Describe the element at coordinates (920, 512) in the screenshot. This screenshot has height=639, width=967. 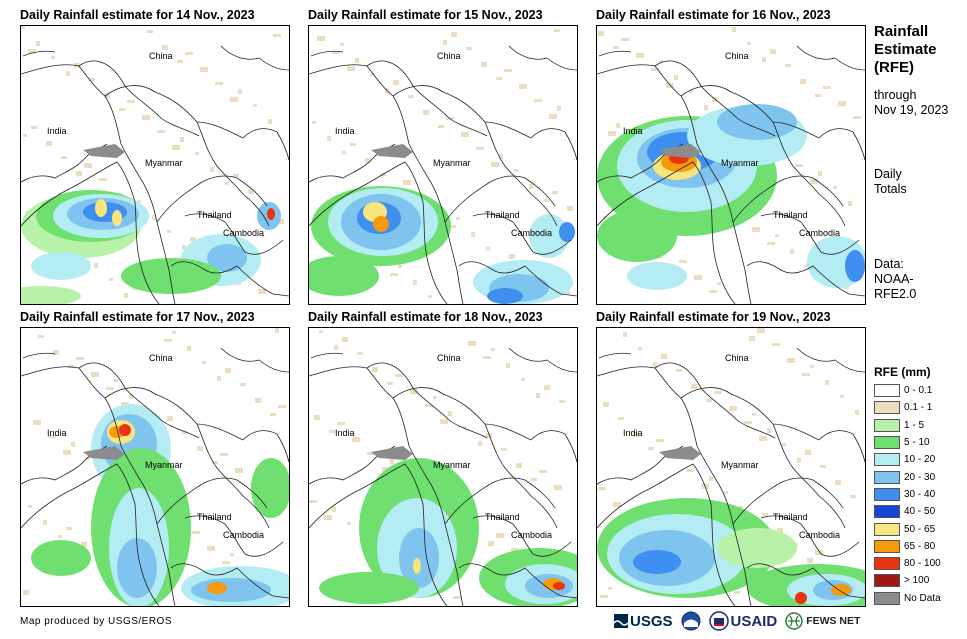
I see `legend-label: 40 - 50` at that location.